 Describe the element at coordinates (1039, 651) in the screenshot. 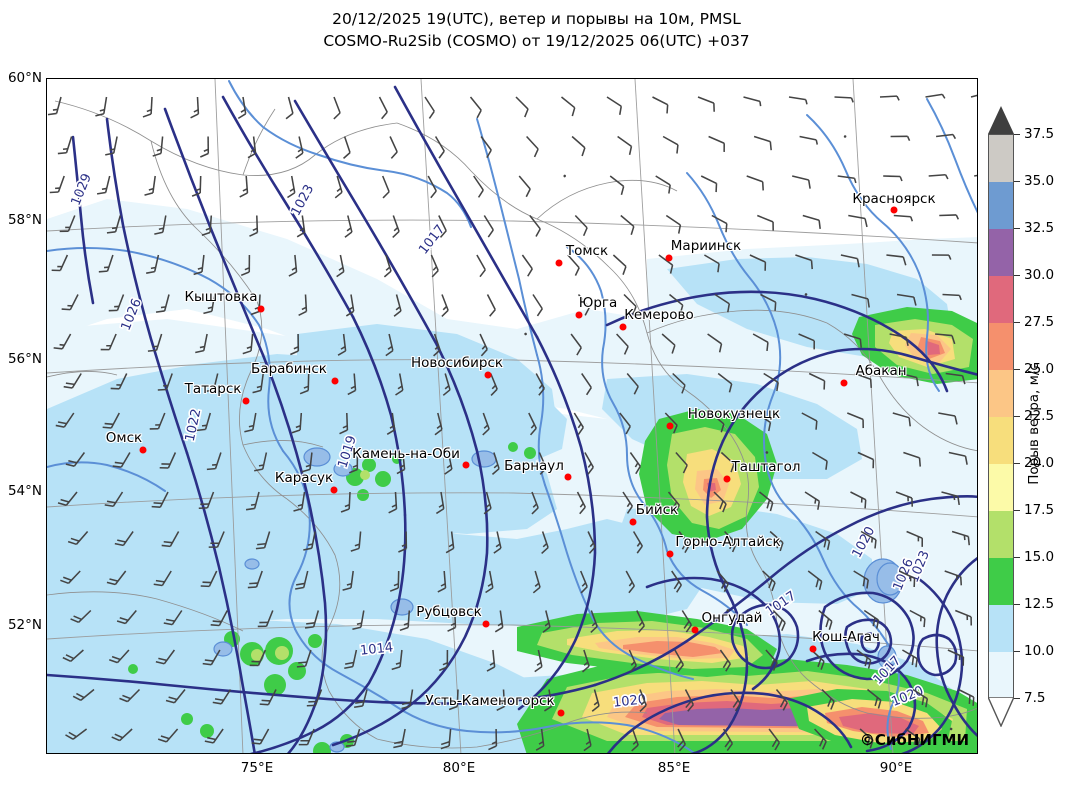

I see `colorbar-tick-label: 10.0` at that location.